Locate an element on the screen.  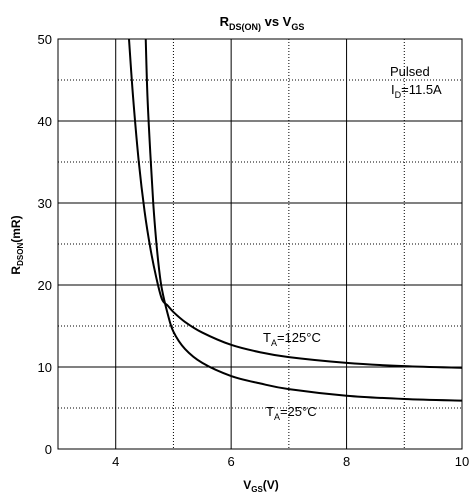
x-tick-label: 4 is located at coordinates (115, 461).